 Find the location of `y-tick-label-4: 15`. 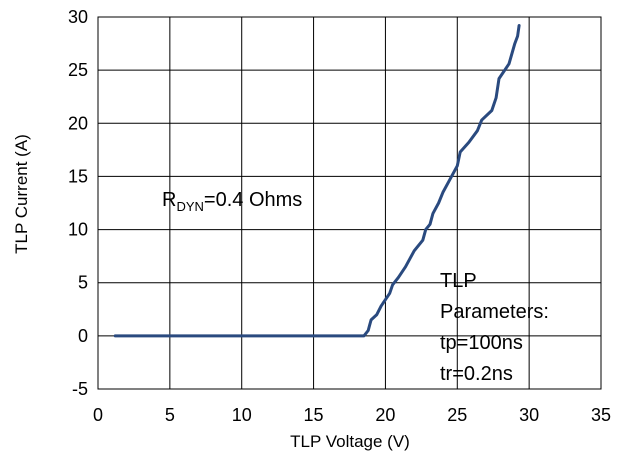

y-tick-label-4: 15 is located at coordinates (78, 176).